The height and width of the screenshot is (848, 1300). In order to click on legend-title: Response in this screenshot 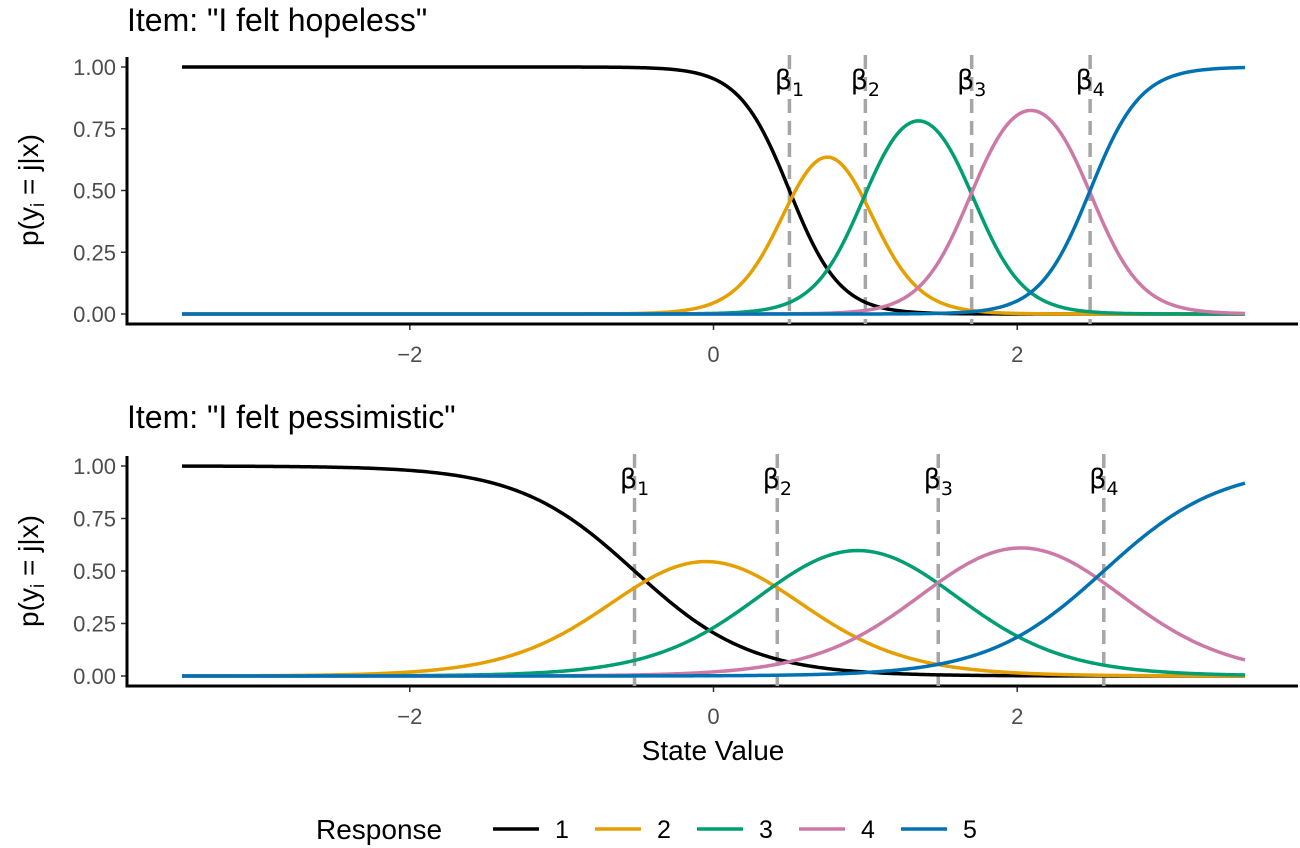, I will do `click(379, 829)`.